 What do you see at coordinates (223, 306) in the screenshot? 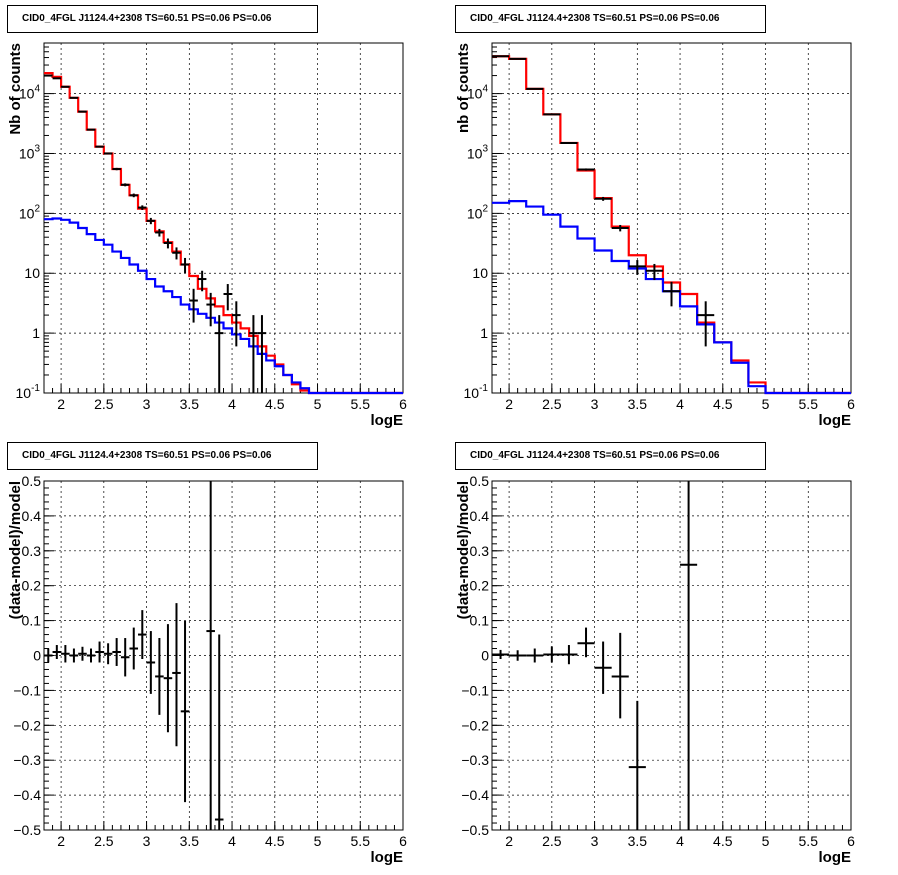
I see `blue-step-histogram` at bounding box center [223, 306].